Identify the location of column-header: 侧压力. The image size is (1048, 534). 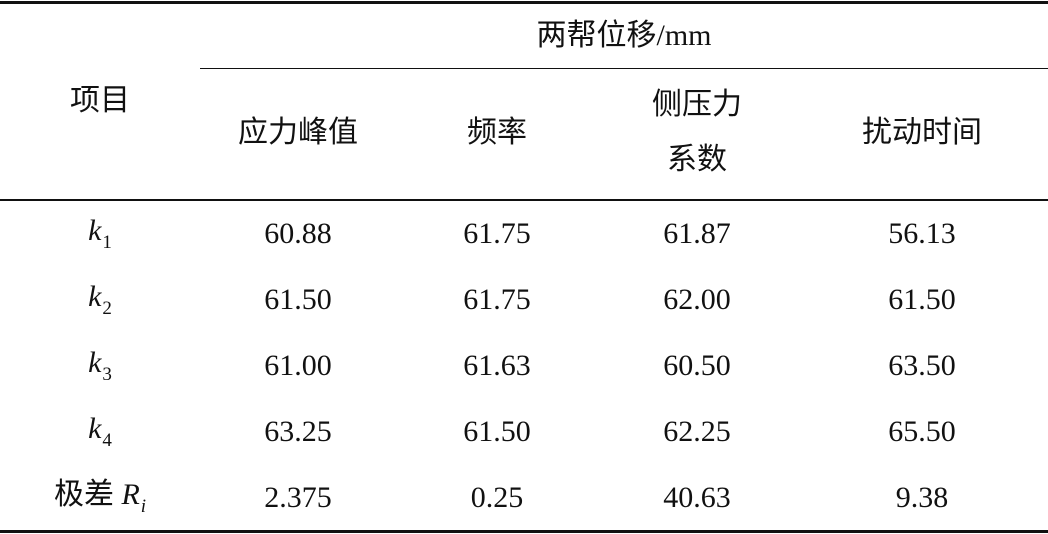
(697, 104).